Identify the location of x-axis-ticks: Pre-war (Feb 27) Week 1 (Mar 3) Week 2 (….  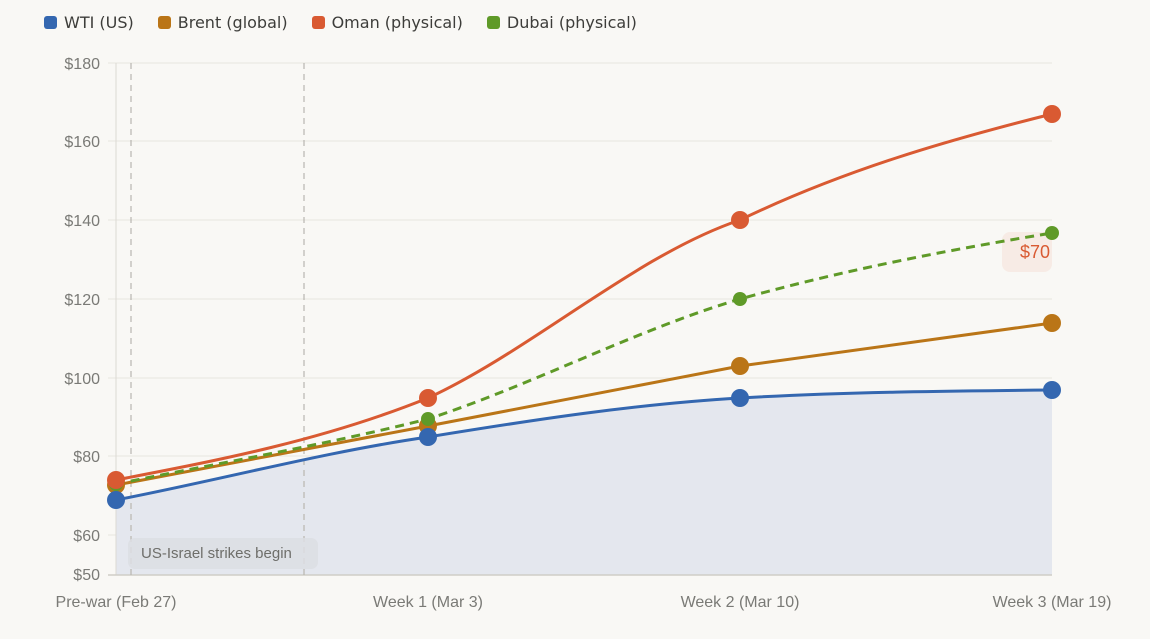
(584, 602).